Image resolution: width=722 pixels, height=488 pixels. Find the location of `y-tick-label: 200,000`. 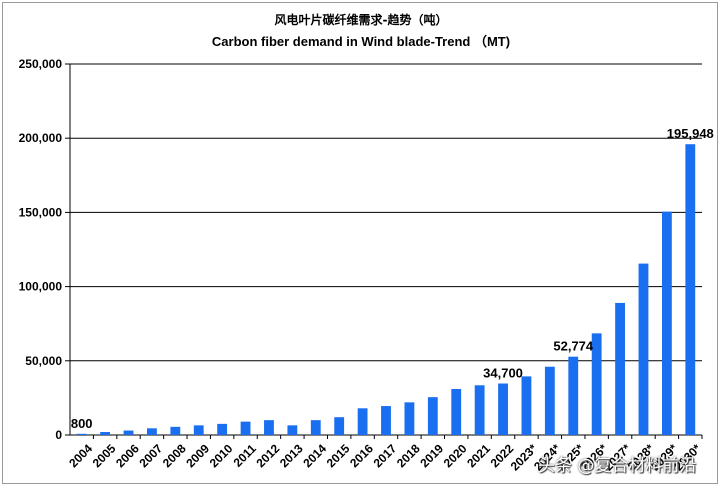

y-tick-label: 200,000 is located at coordinates (41, 138).